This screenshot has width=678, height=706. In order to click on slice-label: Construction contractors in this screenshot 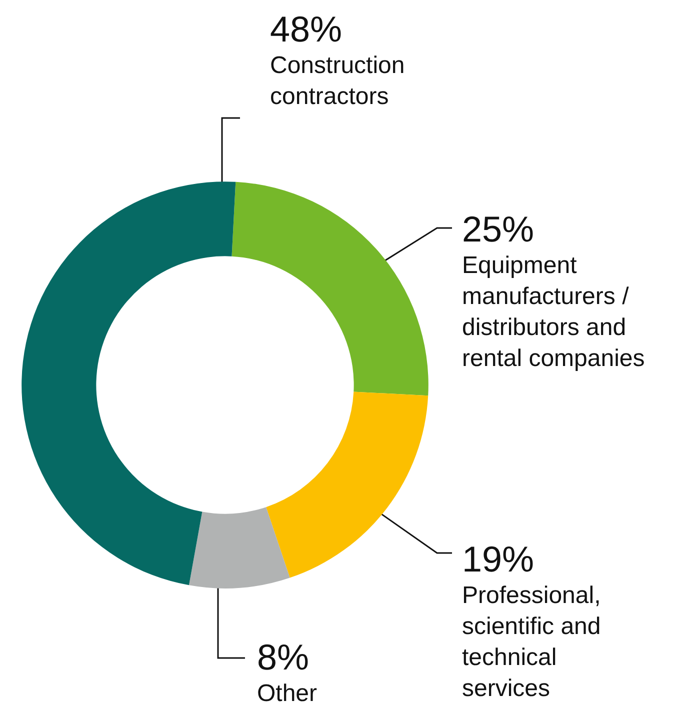, I will do `click(337, 81)`.